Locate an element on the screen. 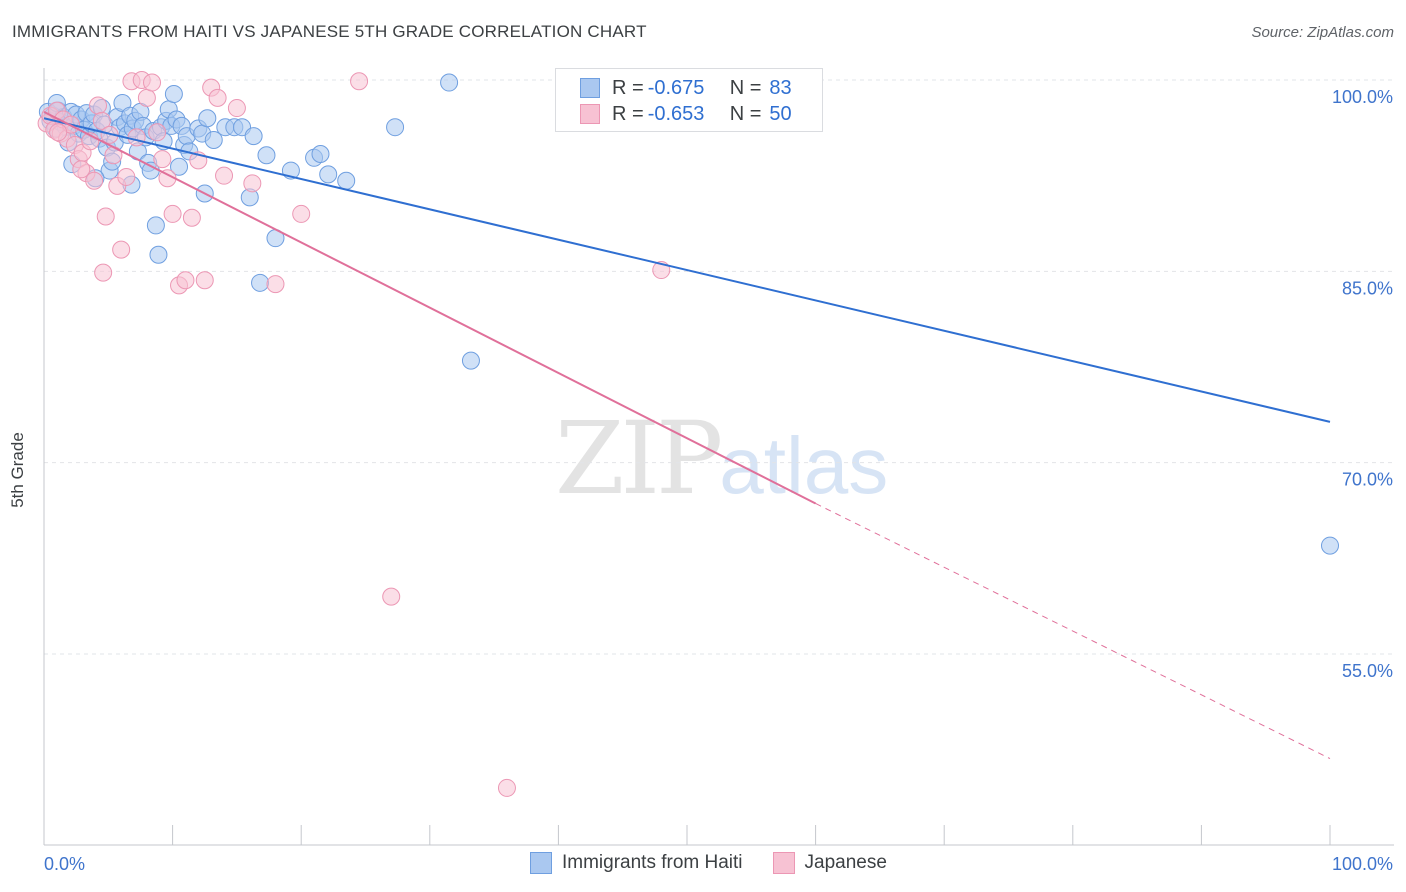  series-legend: Immigrants from Haiti Japanese is located at coordinates (723, 863).